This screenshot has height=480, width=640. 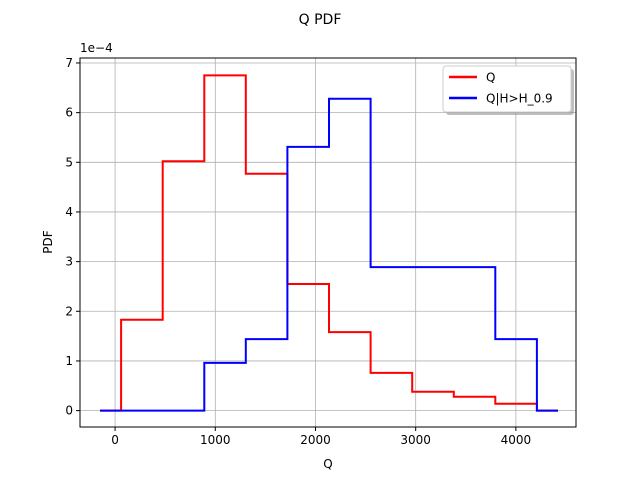 I want to click on y-axis-label: PDF, so click(x=48, y=241).